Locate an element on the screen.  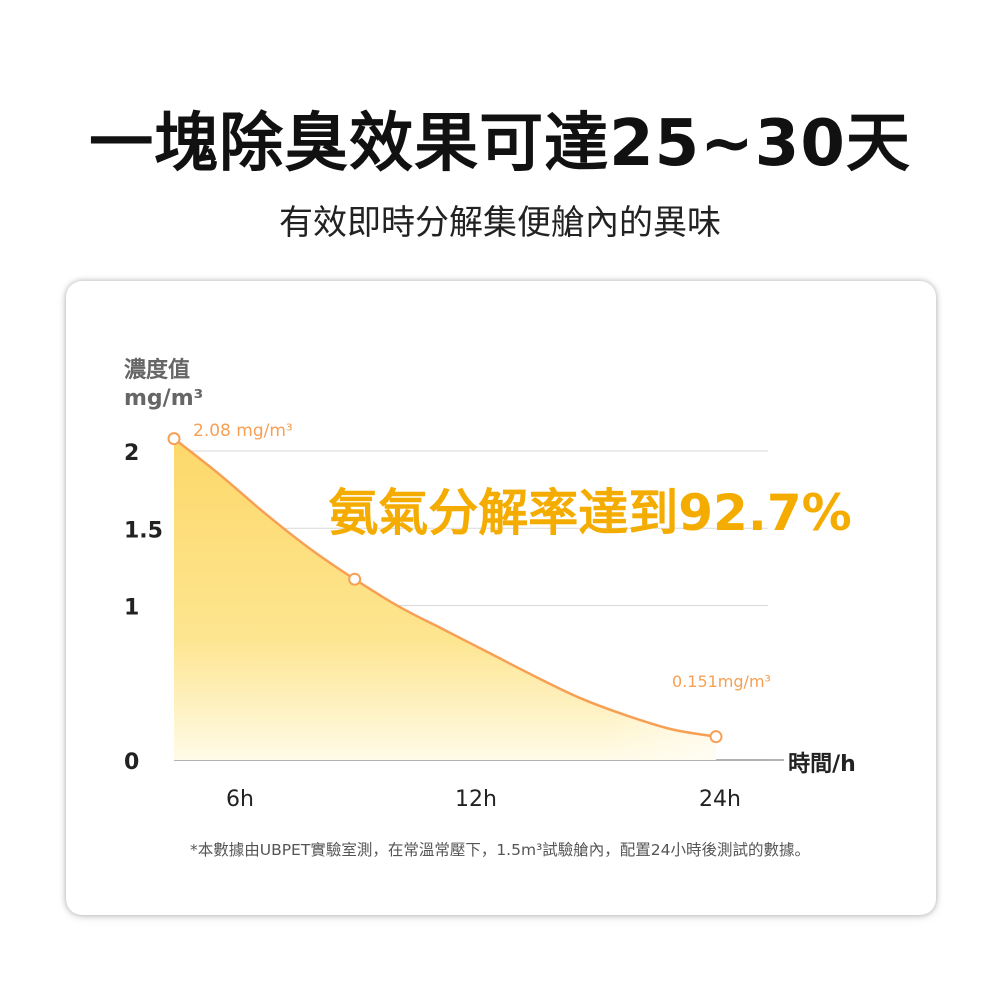
y-tick-label: 0 is located at coordinates (131, 762).